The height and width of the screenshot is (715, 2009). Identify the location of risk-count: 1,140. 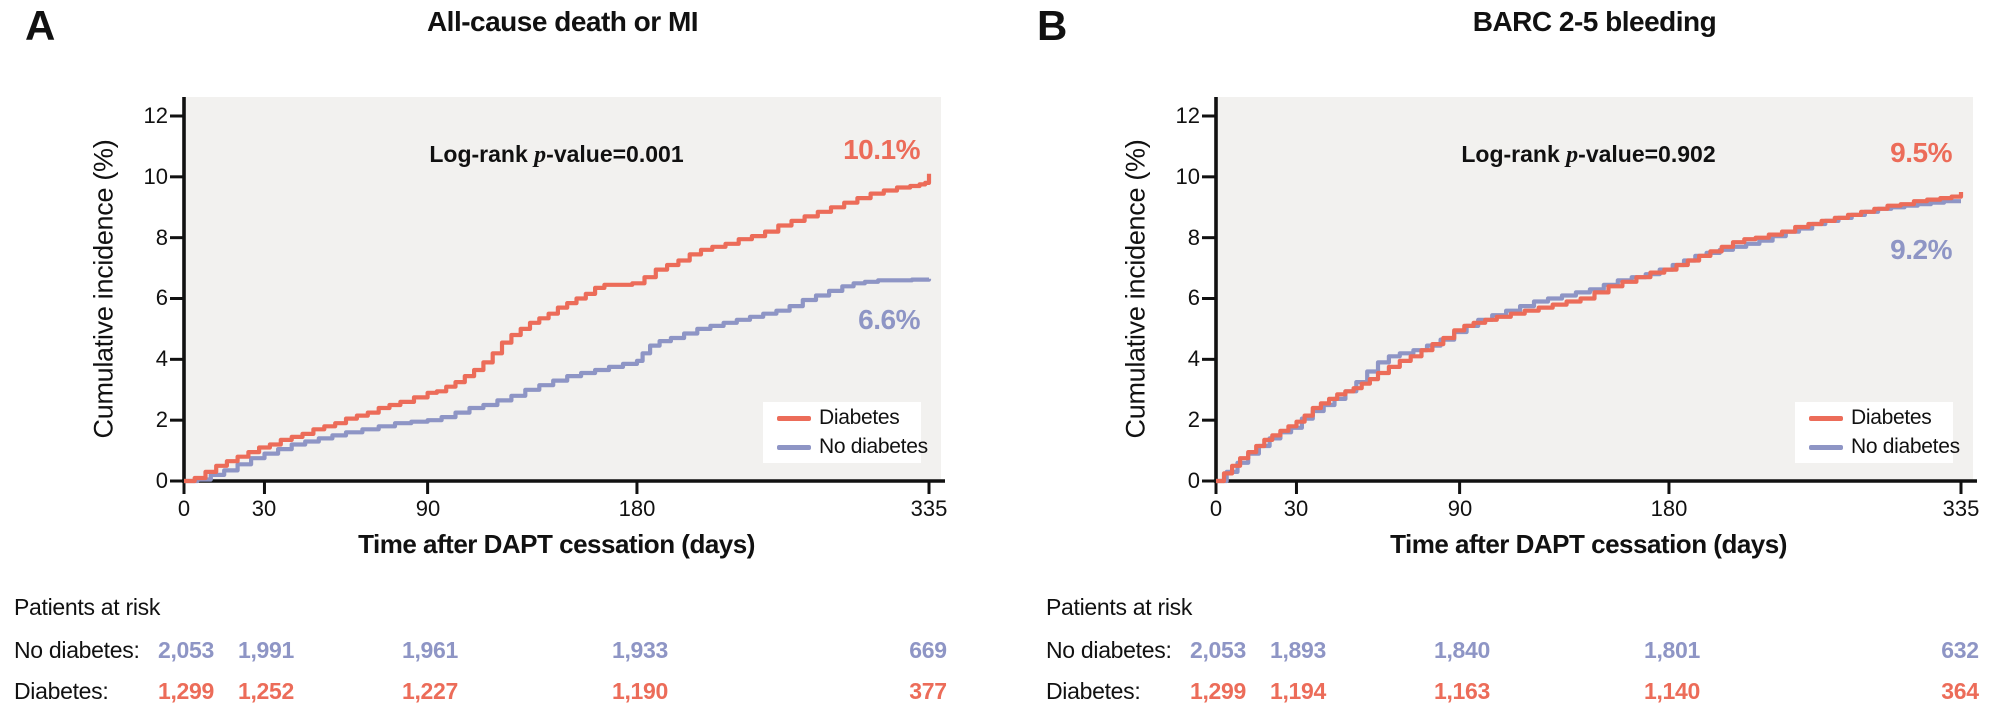
(1672, 691).